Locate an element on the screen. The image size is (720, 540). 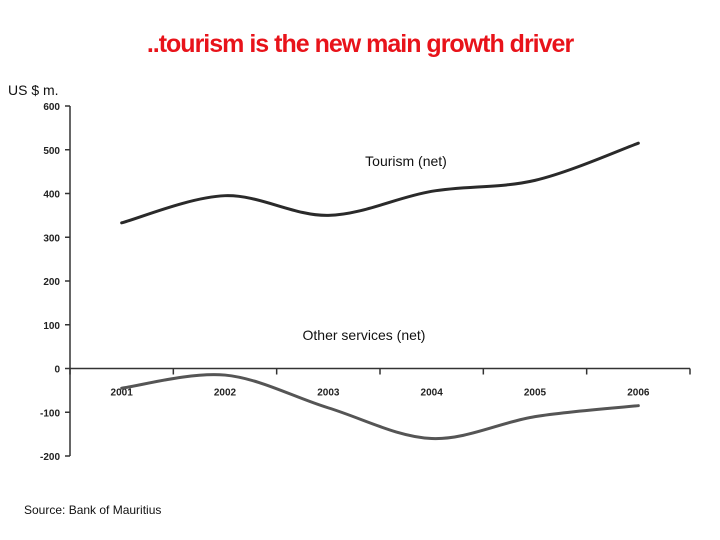
x-tick-label: 2006 is located at coordinates (638, 393).